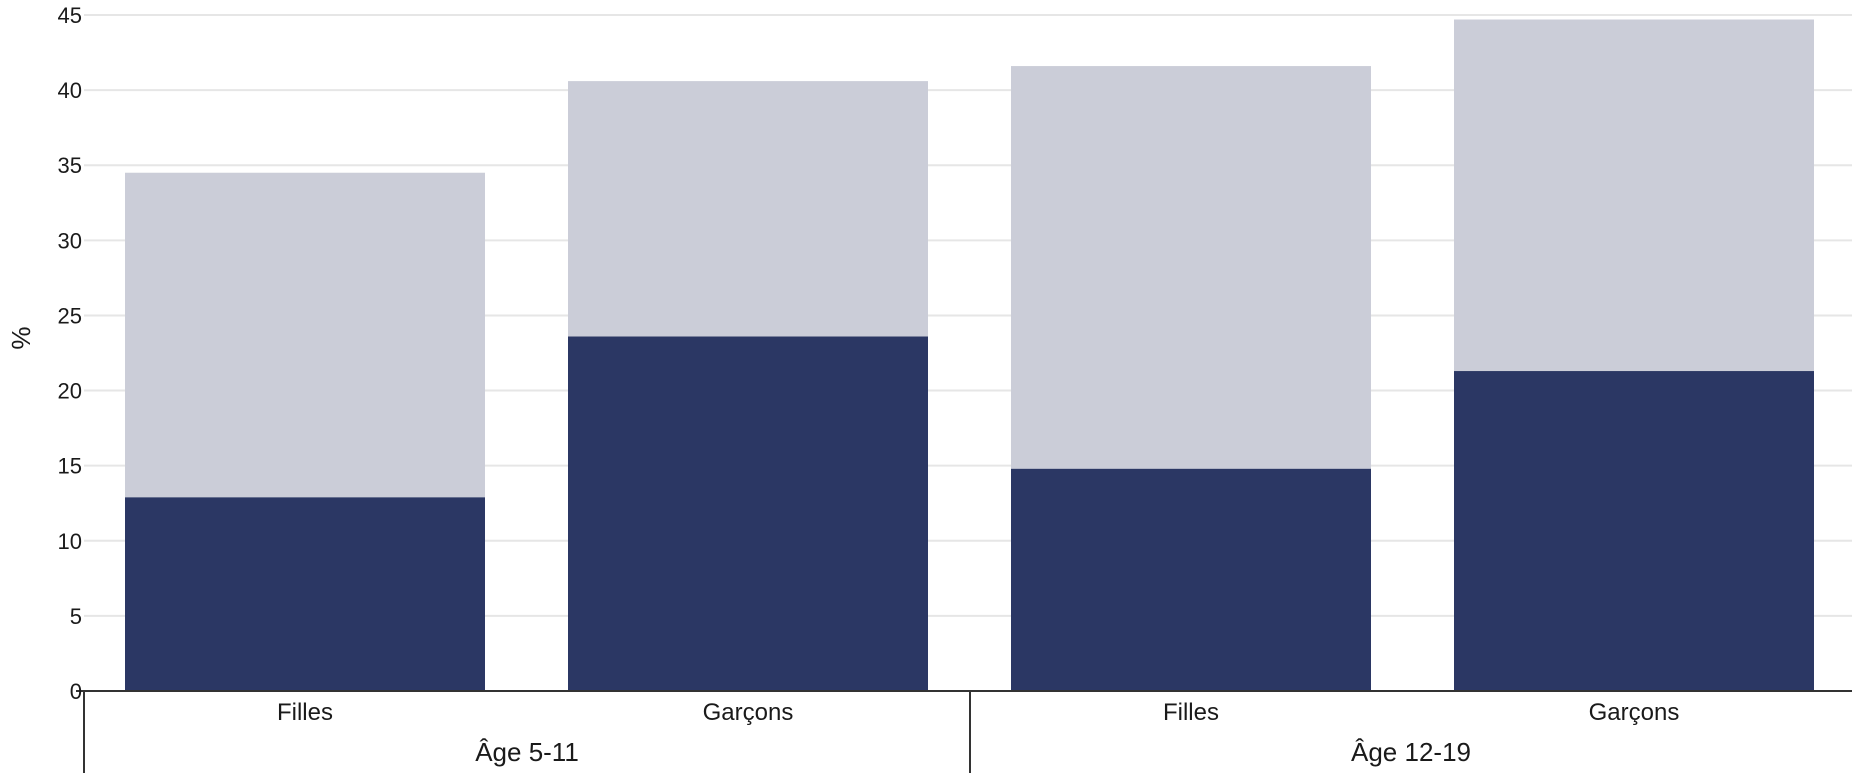  I want to click on y-tick-label: 5, so click(76, 616).